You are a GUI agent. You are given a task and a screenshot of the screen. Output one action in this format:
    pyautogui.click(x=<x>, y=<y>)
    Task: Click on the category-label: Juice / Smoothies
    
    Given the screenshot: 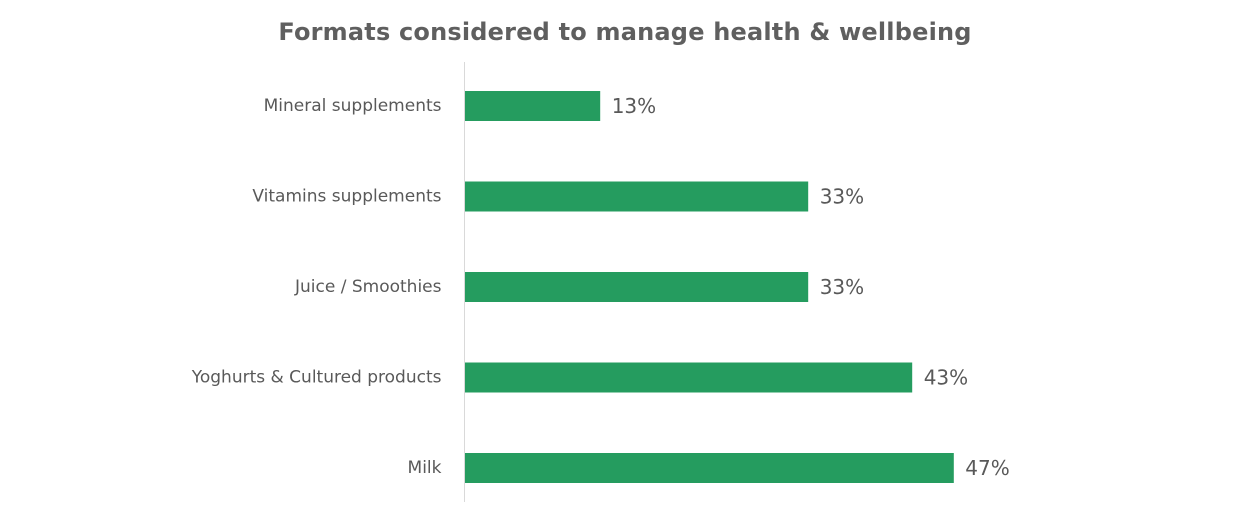 What is the action you would take?
    pyautogui.click(x=368, y=287)
    